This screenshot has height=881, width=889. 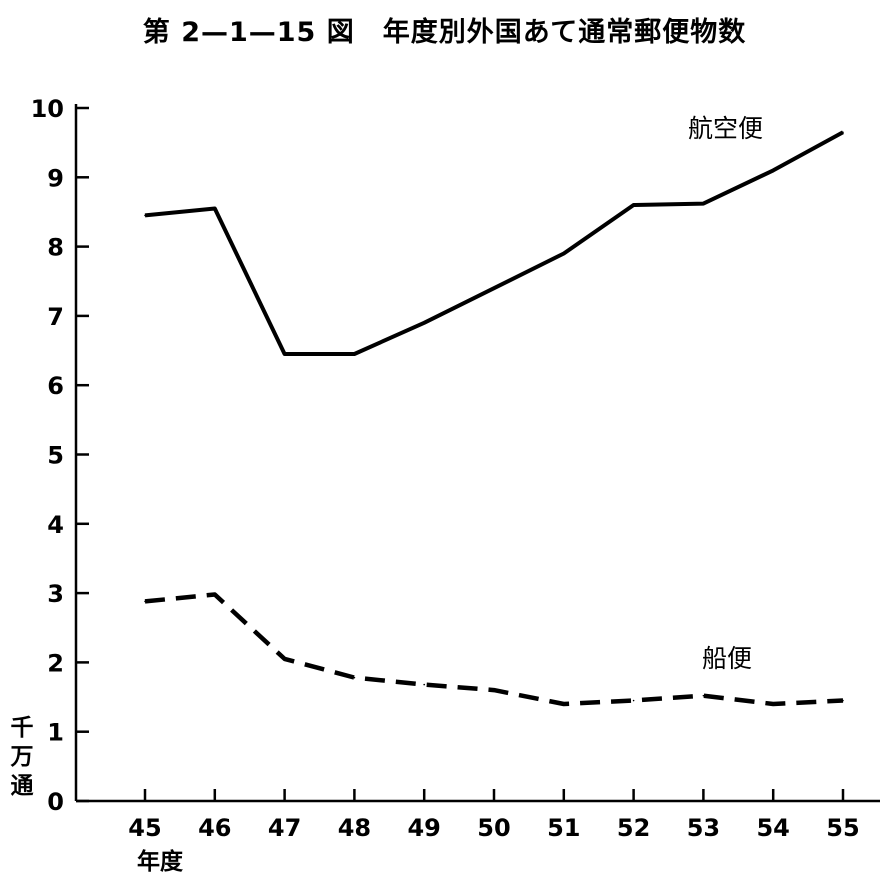 What do you see at coordinates (55, 456) in the screenshot?
I see `y-tick-label: 5` at bounding box center [55, 456].